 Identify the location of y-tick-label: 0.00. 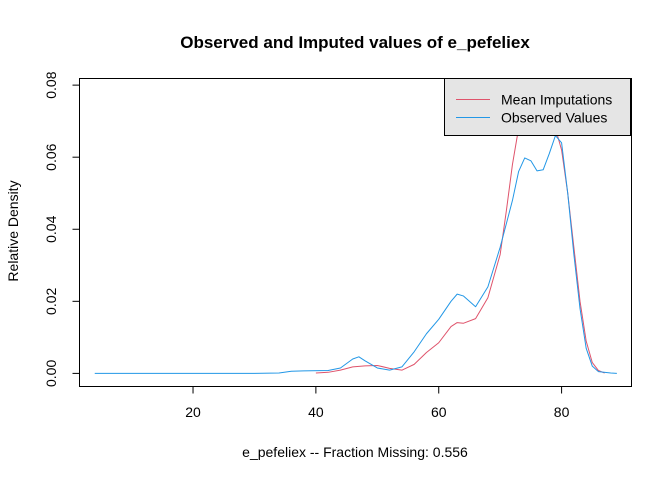
(51, 373).